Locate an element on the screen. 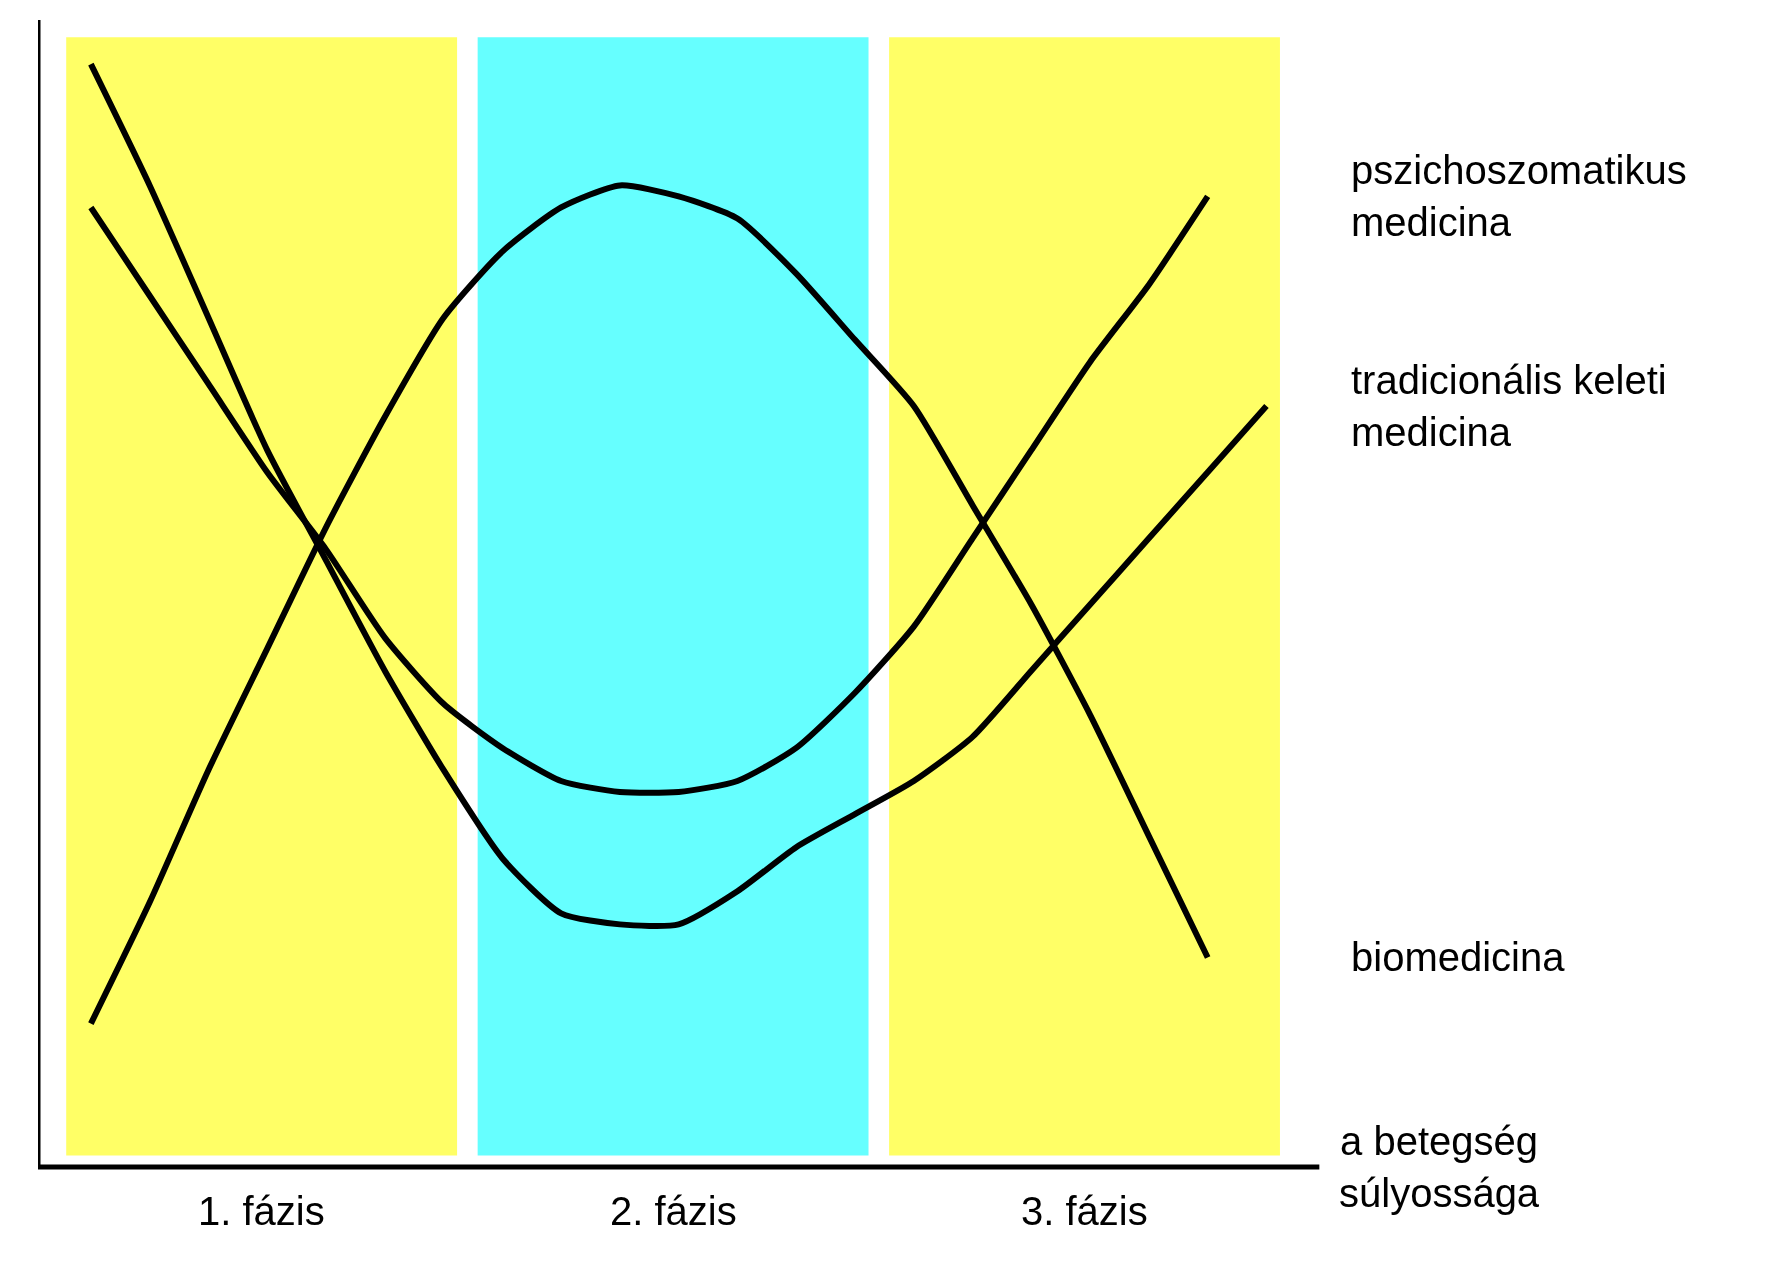  text: 3. fázis is located at coordinates (1084, 1211).